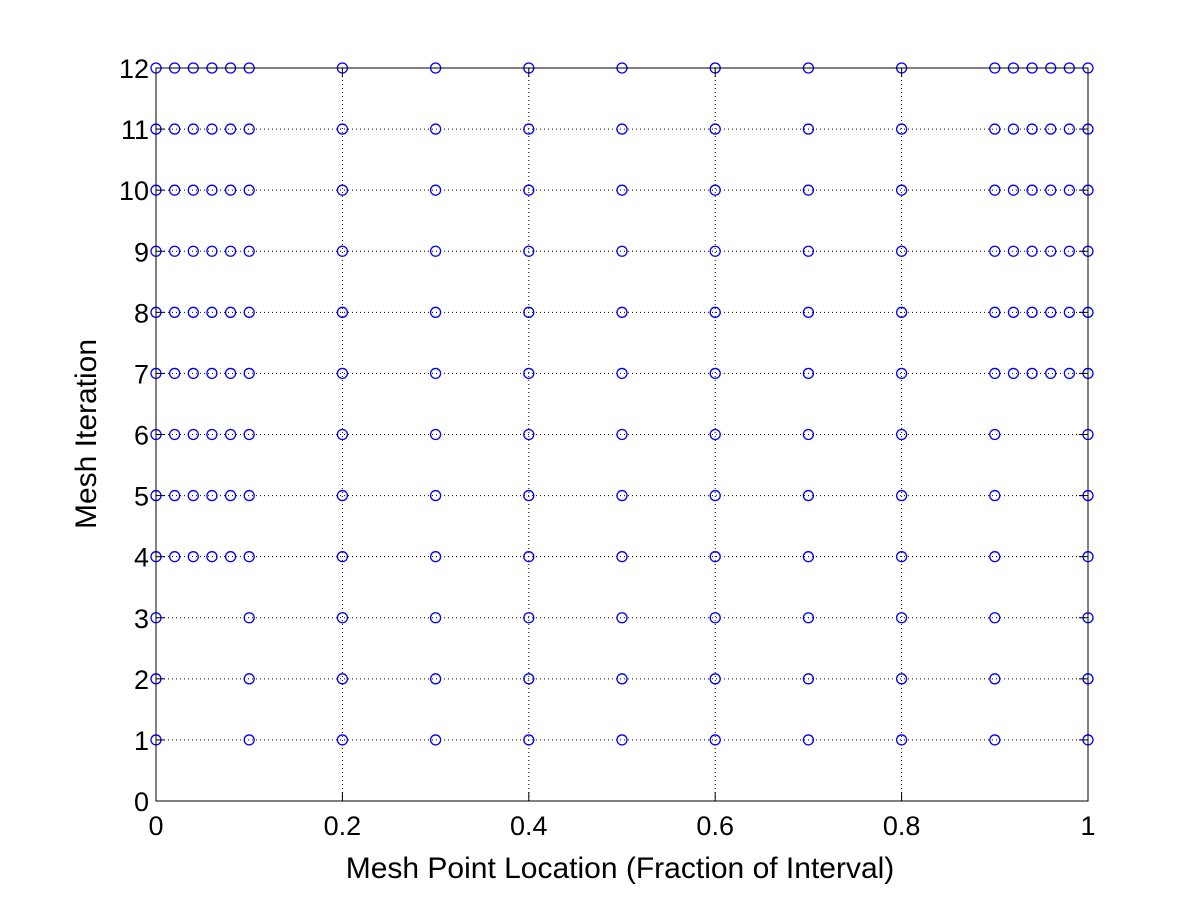 The height and width of the screenshot is (901, 1201). I want to click on x-tick-label: 1, so click(1087, 826).